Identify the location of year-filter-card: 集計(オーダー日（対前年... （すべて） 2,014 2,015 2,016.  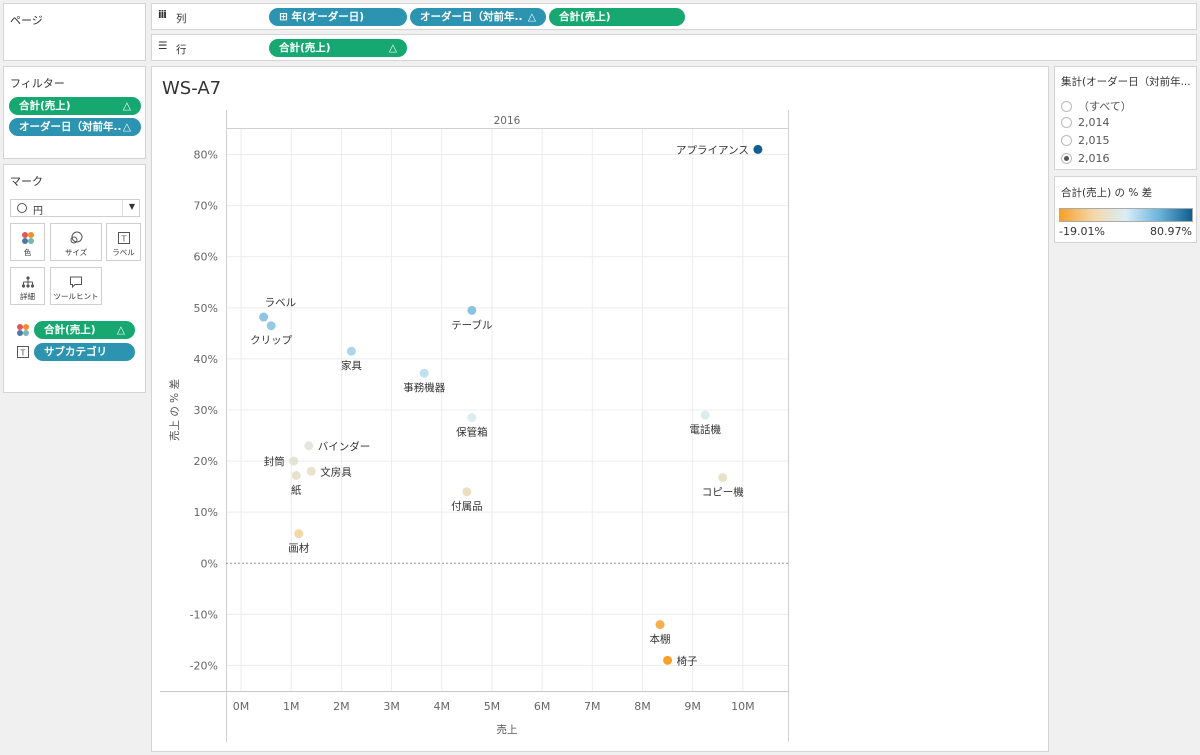
(1125, 118).